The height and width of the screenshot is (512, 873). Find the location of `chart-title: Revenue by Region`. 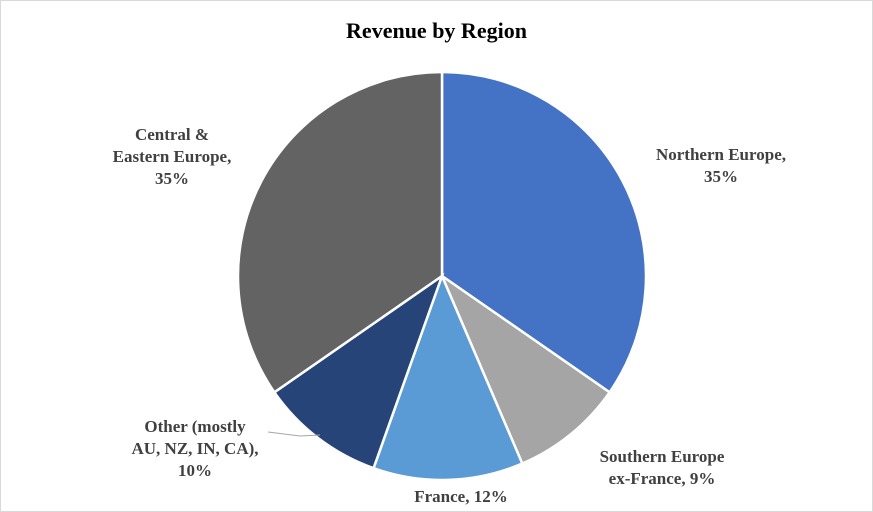

chart-title: Revenue by Region is located at coordinates (436, 30).